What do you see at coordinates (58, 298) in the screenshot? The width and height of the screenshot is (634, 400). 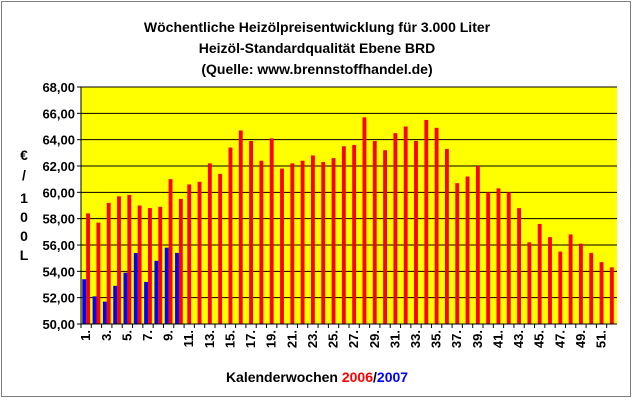 I see `y-tick-label: 52,00` at bounding box center [58, 298].